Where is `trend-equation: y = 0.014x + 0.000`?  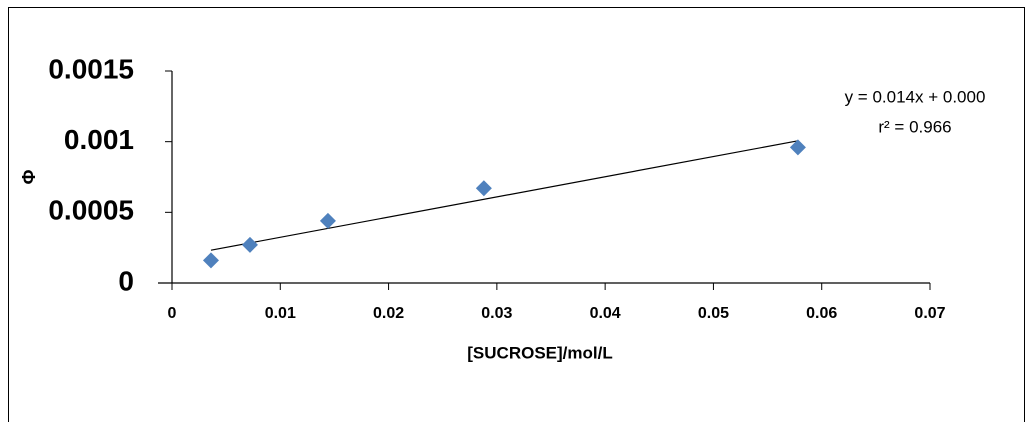 trend-equation: y = 0.014x + 0.000 is located at coordinates (915, 96).